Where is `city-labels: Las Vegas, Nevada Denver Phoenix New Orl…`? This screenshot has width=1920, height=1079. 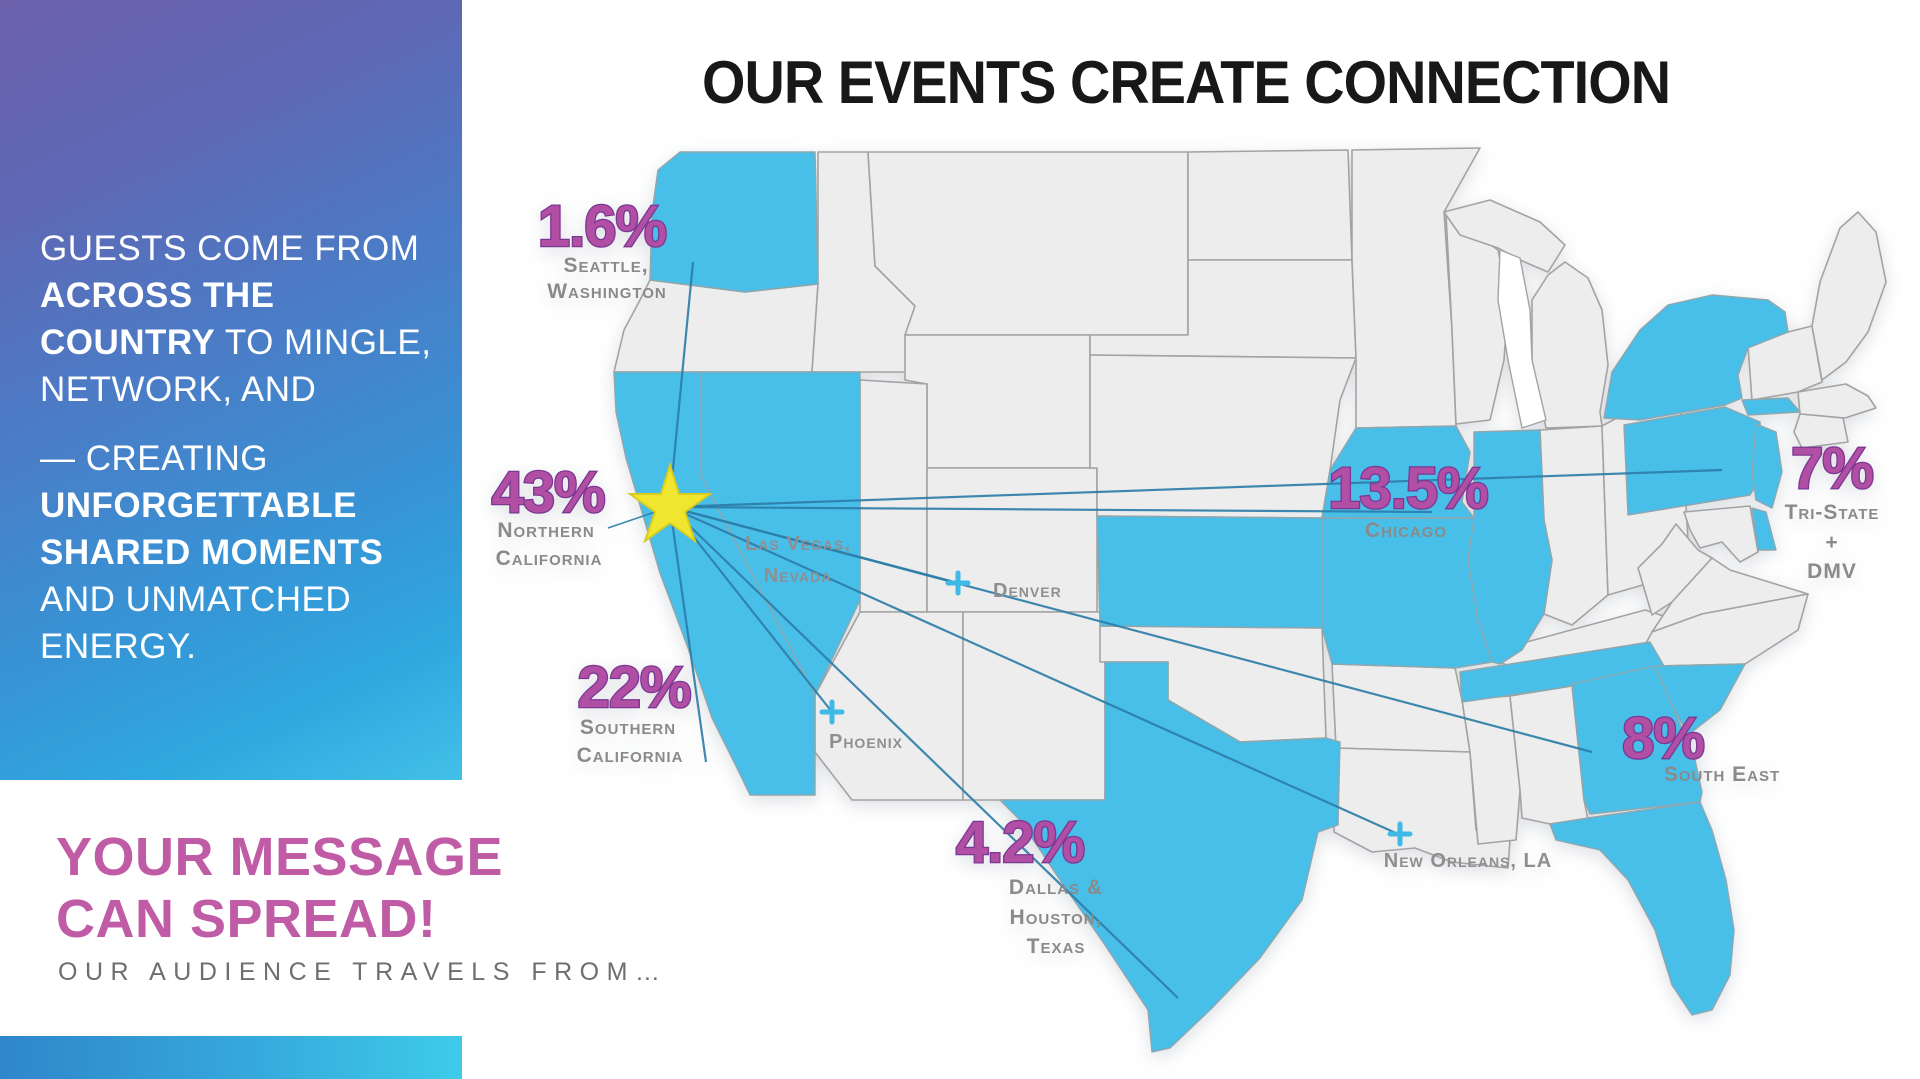 city-labels: Las Vegas, Nevada Denver Phoenix New Orl… is located at coordinates (1148, 702).